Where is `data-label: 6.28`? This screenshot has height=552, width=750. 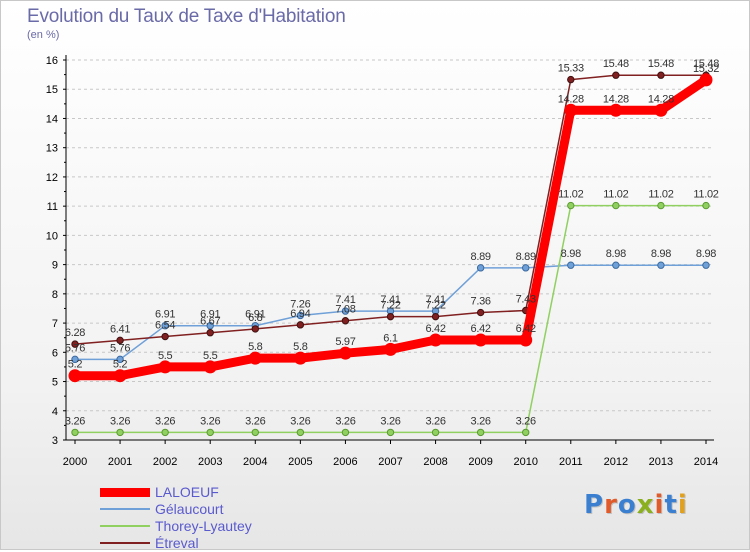
data-label: 6.28 is located at coordinates (75, 333).